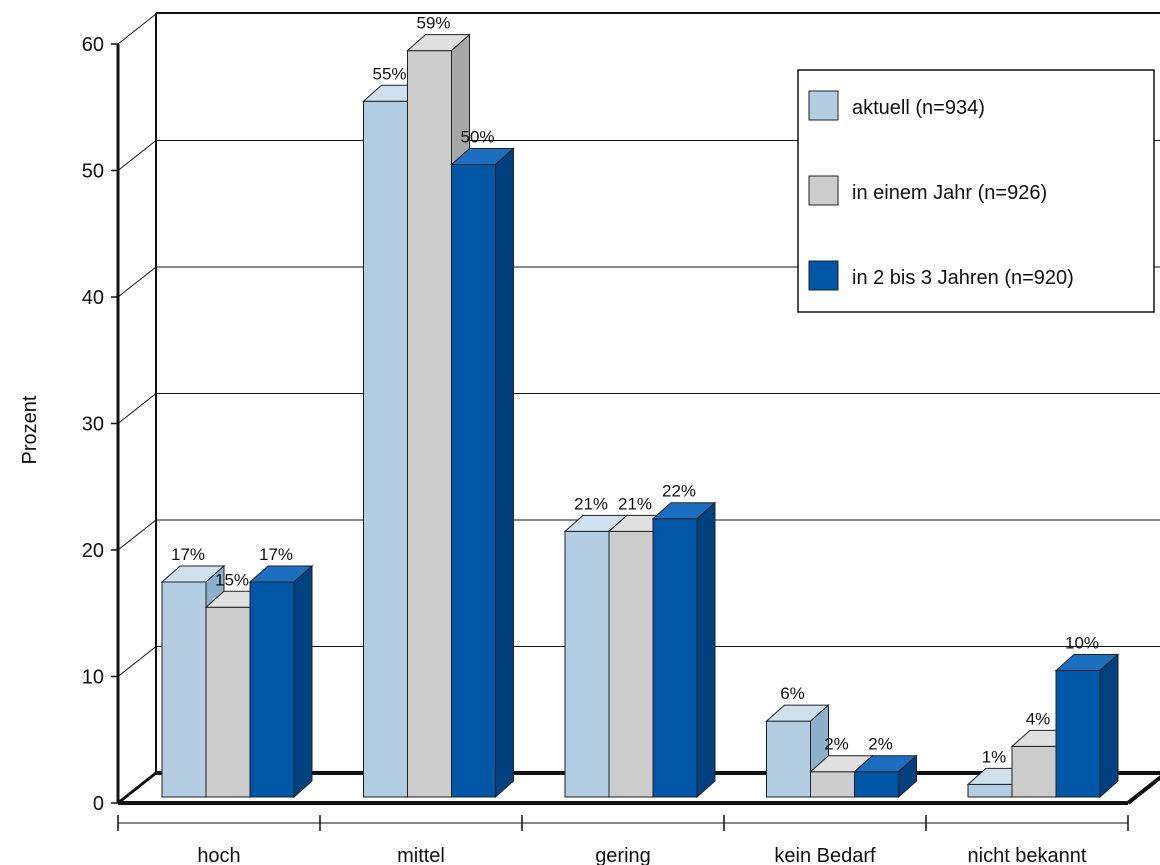 This screenshot has width=1160, height=865. Describe the element at coordinates (93, 45) in the screenshot. I see `y-tick-label: 60` at that location.